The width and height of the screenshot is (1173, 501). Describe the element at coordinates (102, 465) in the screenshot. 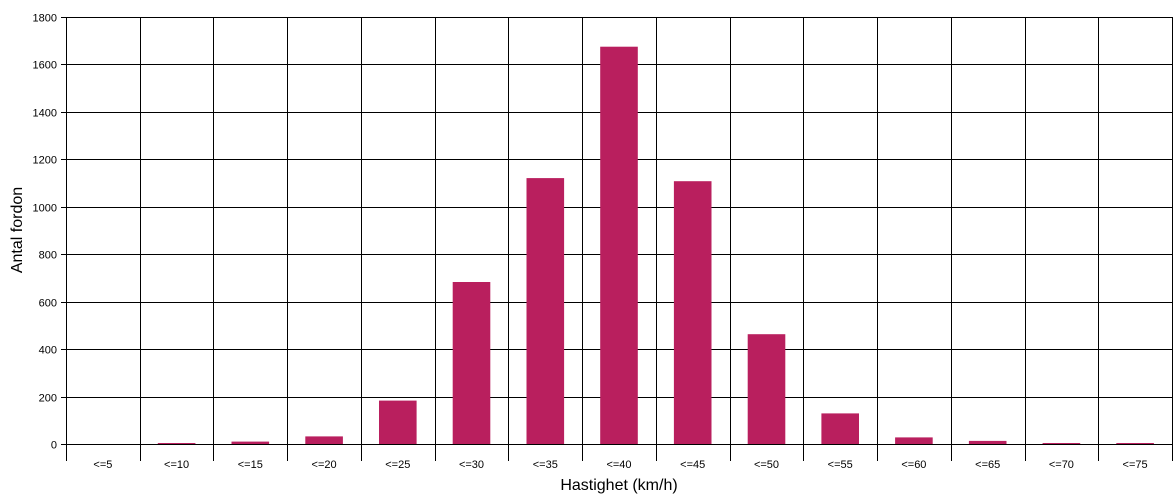

I see `x-tick-label: <=5` at that location.